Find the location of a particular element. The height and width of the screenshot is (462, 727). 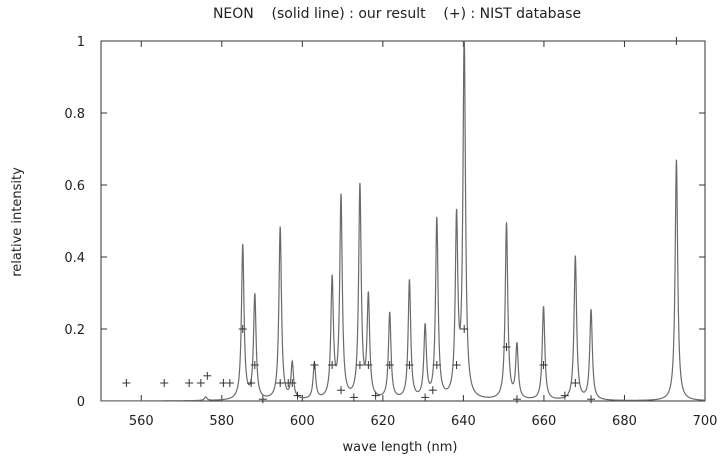

y-tick-label: 0 is located at coordinates (81, 402).